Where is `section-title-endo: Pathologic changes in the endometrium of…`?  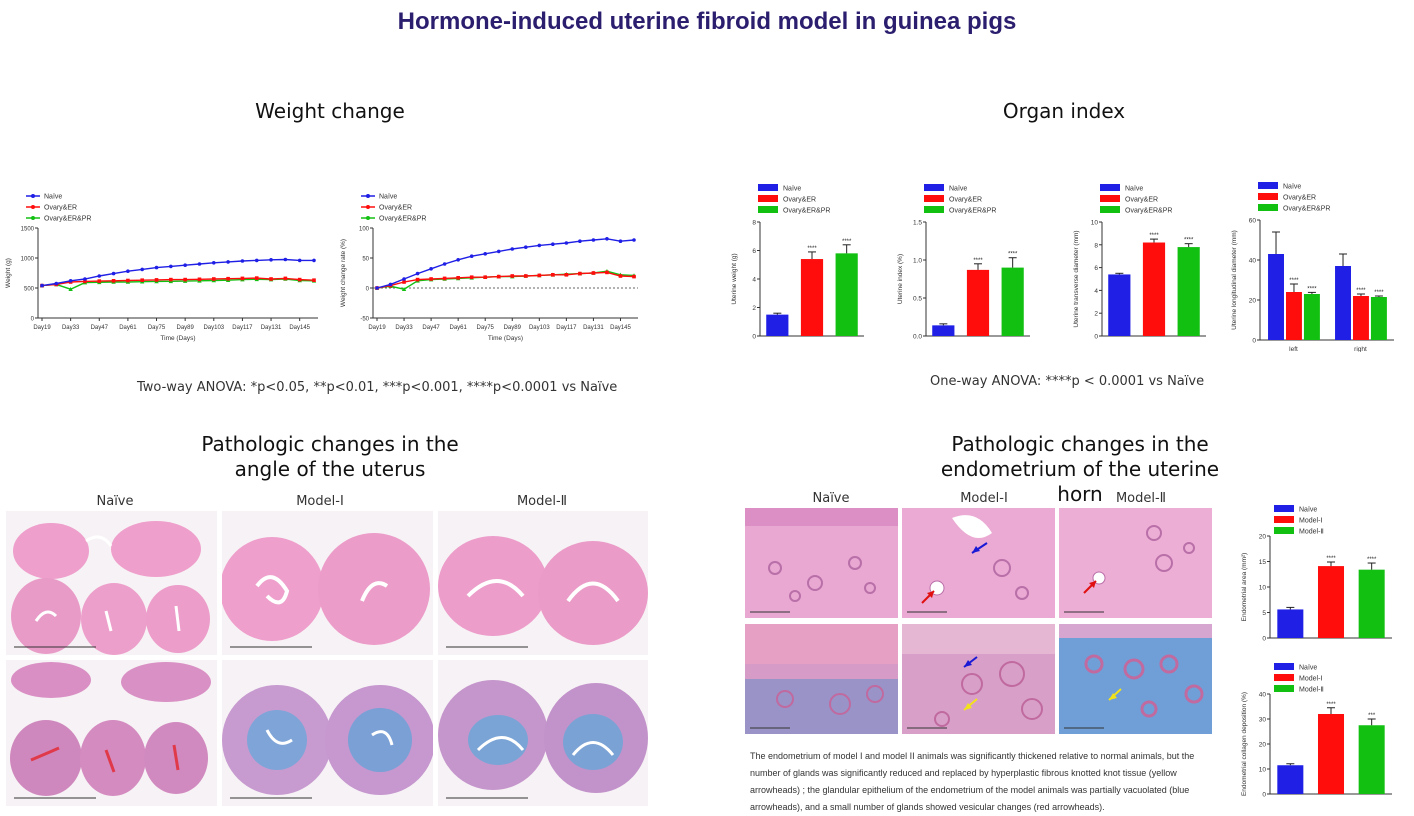
section-title-endo: Pathologic changes in the endometrium of… is located at coordinates (1080, 469).